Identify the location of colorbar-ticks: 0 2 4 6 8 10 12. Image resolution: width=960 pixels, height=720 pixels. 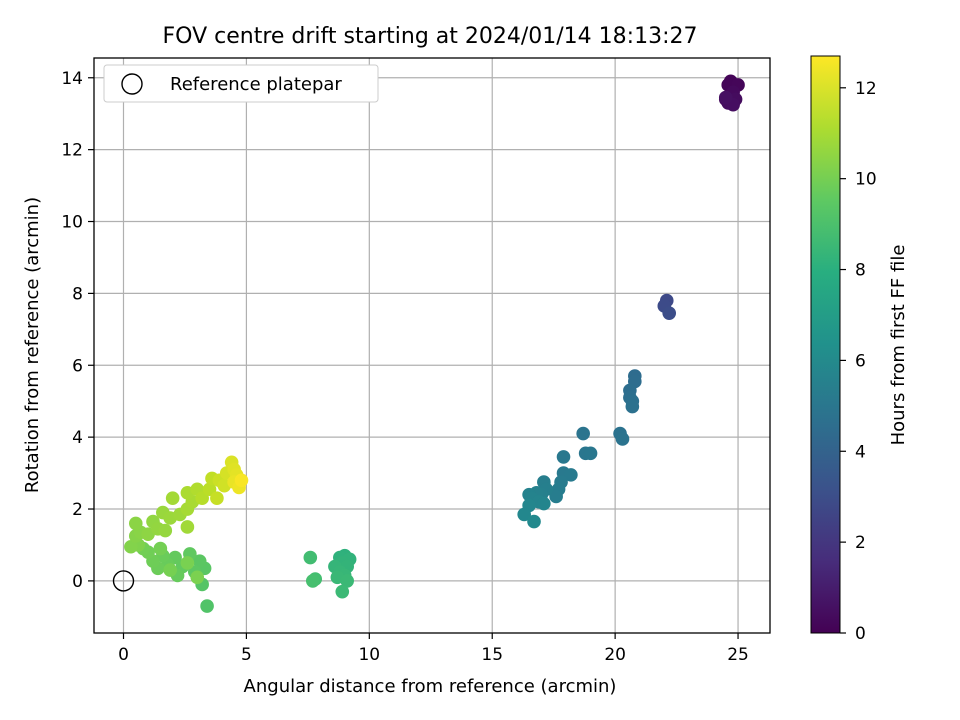
(858, 361).